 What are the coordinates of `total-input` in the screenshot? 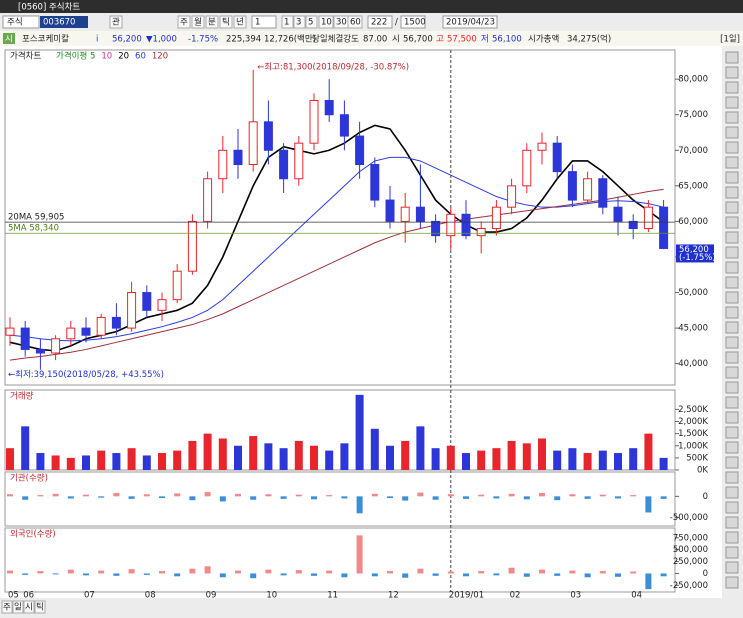 It's located at (413, 22).